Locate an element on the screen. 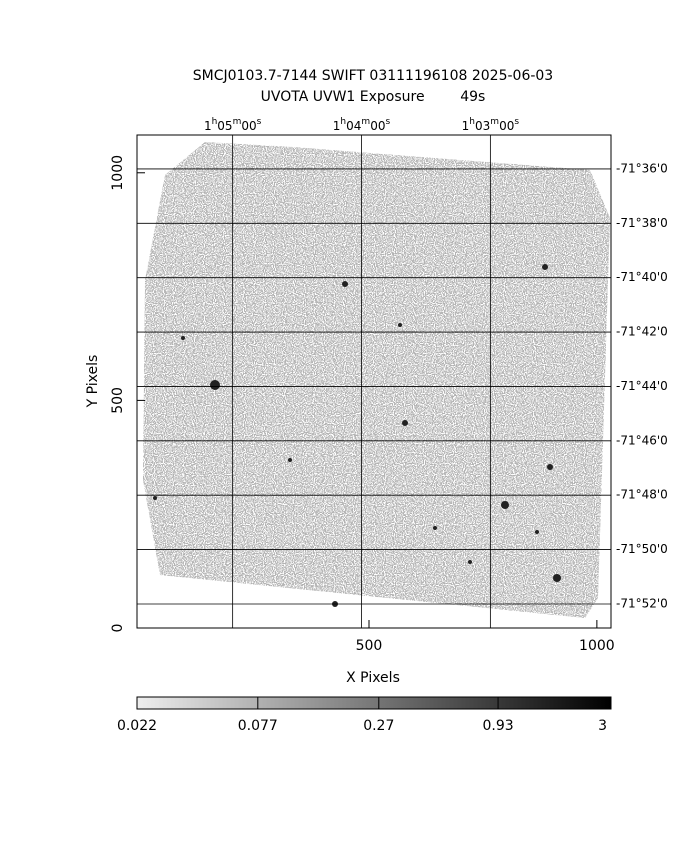  y2-tick-label: -71°36'0 is located at coordinates (642, 168).